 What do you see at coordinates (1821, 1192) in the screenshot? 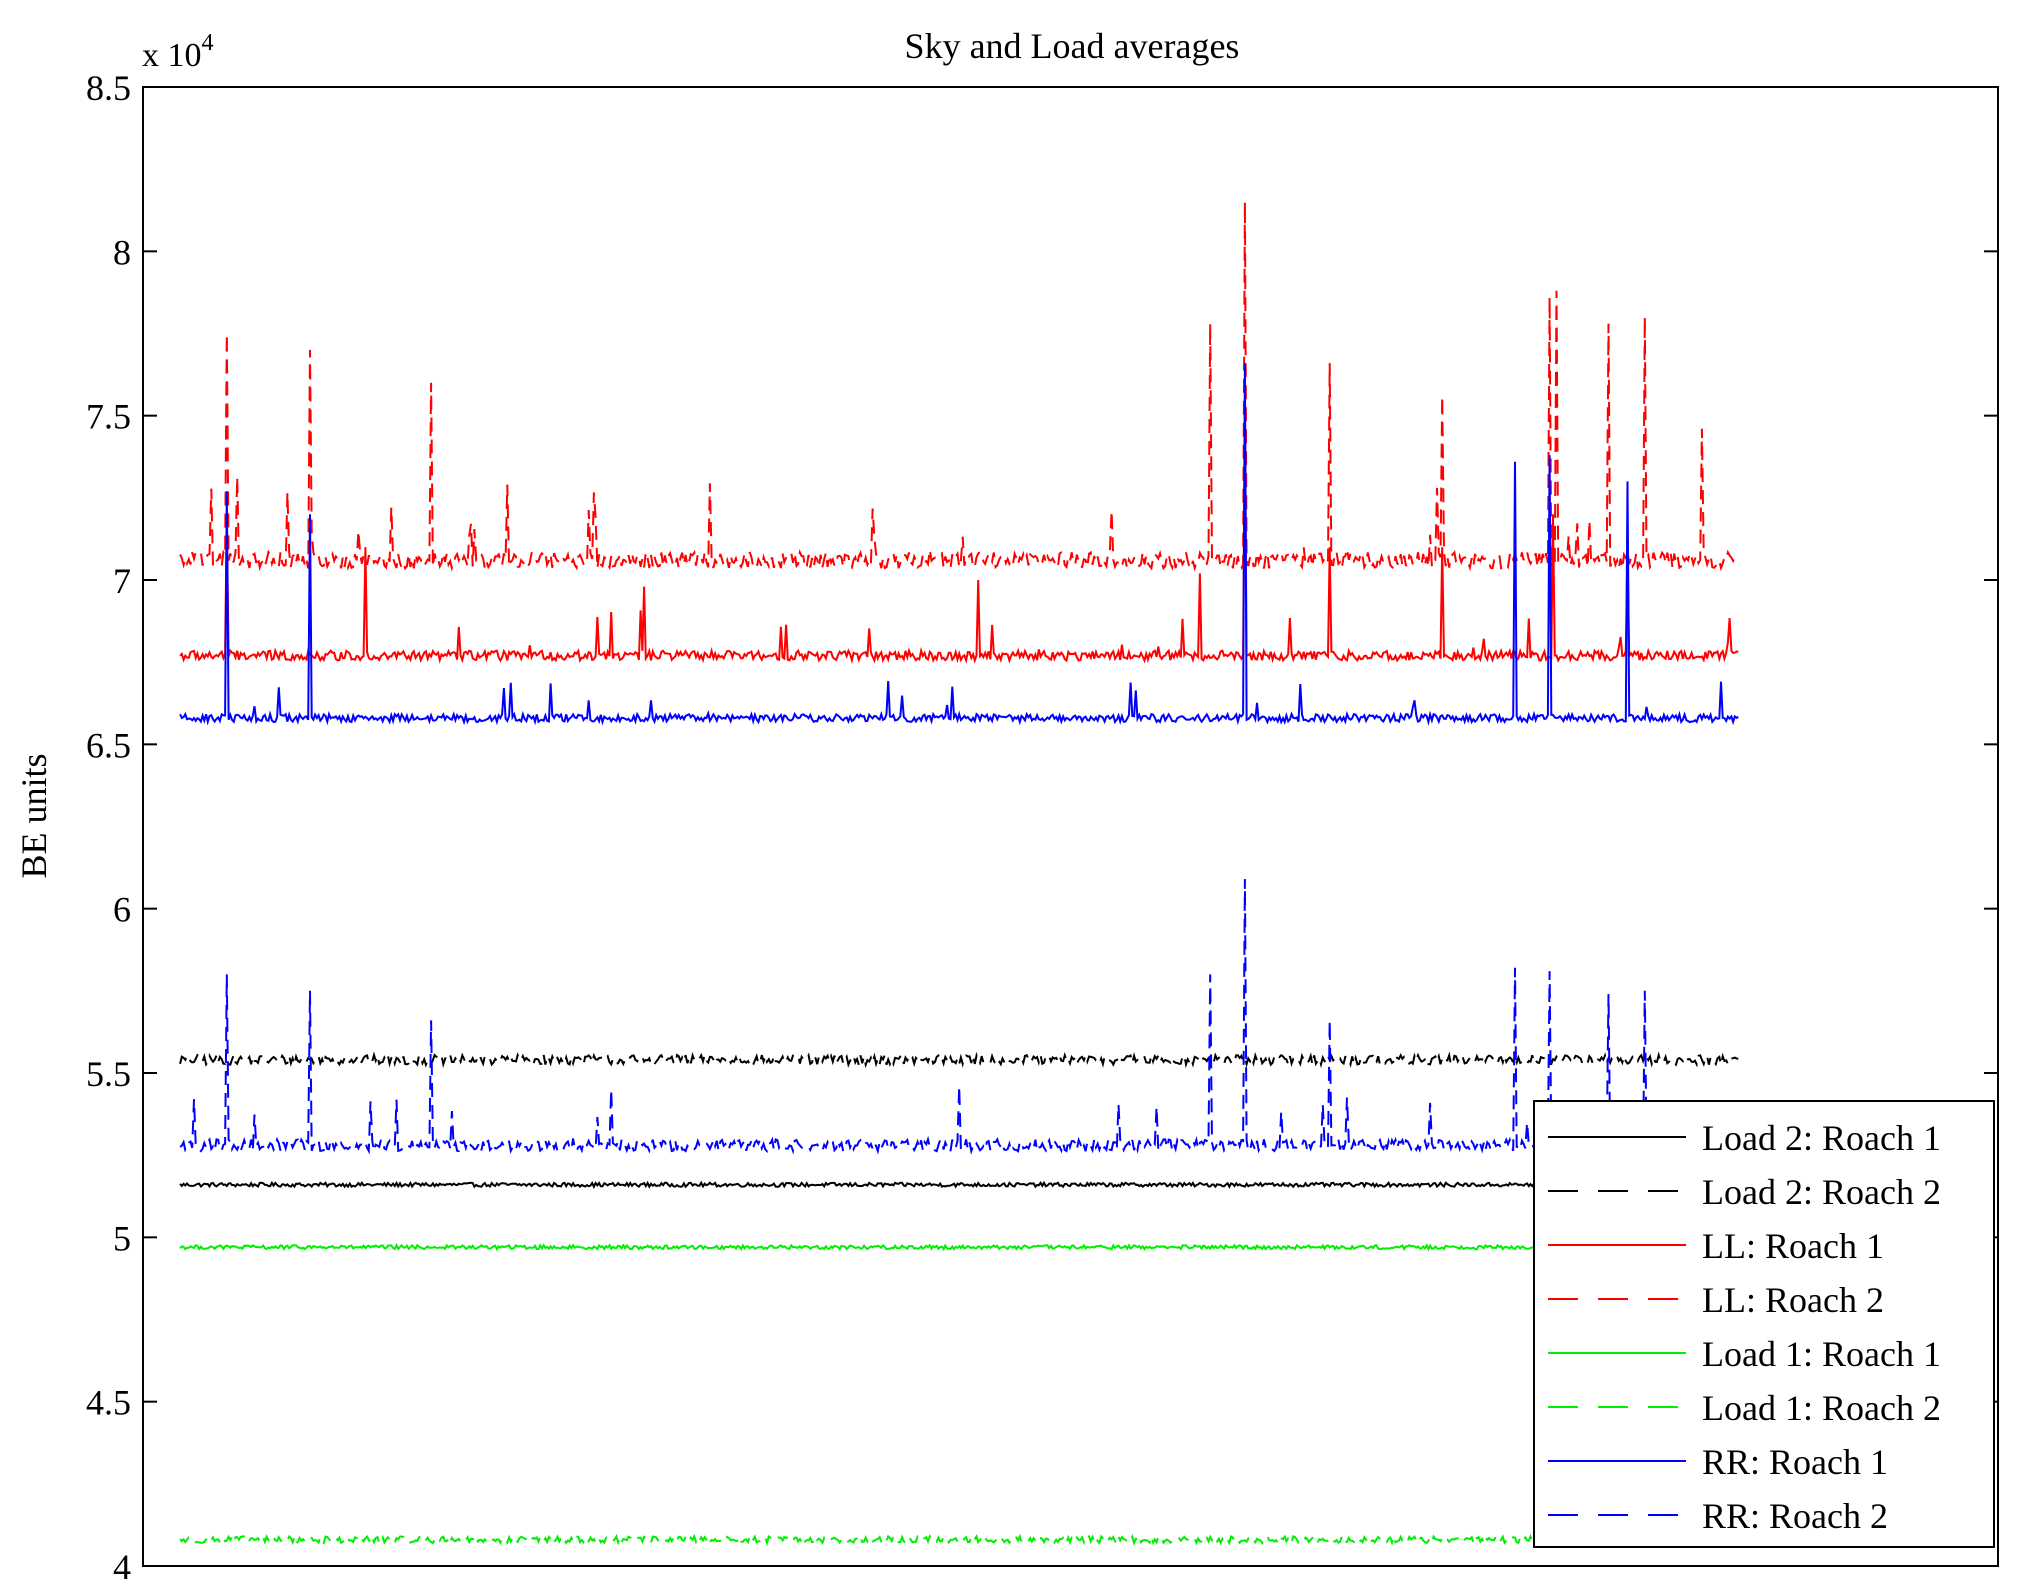
I see `legend-label: Load 2: Roach 2` at bounding box center [1821, 1192].